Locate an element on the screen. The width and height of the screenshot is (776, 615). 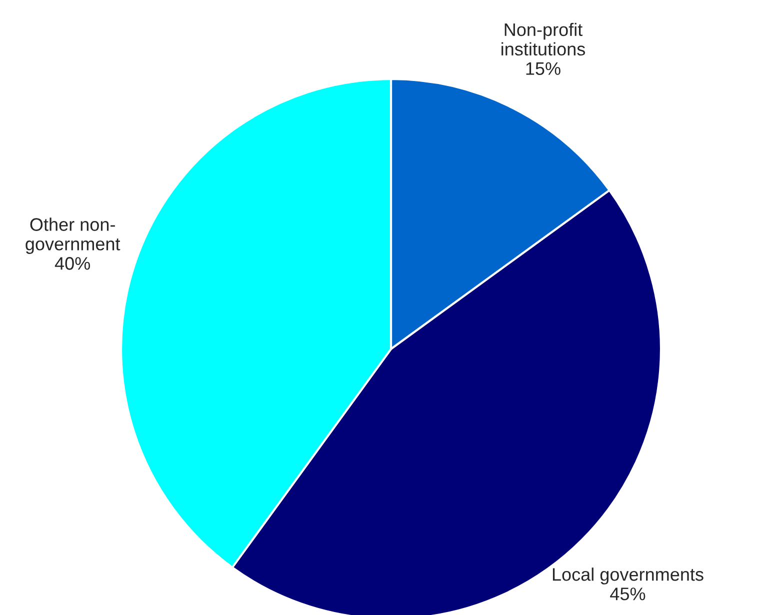
data-label: 40% is located at coordinates (72, 263).